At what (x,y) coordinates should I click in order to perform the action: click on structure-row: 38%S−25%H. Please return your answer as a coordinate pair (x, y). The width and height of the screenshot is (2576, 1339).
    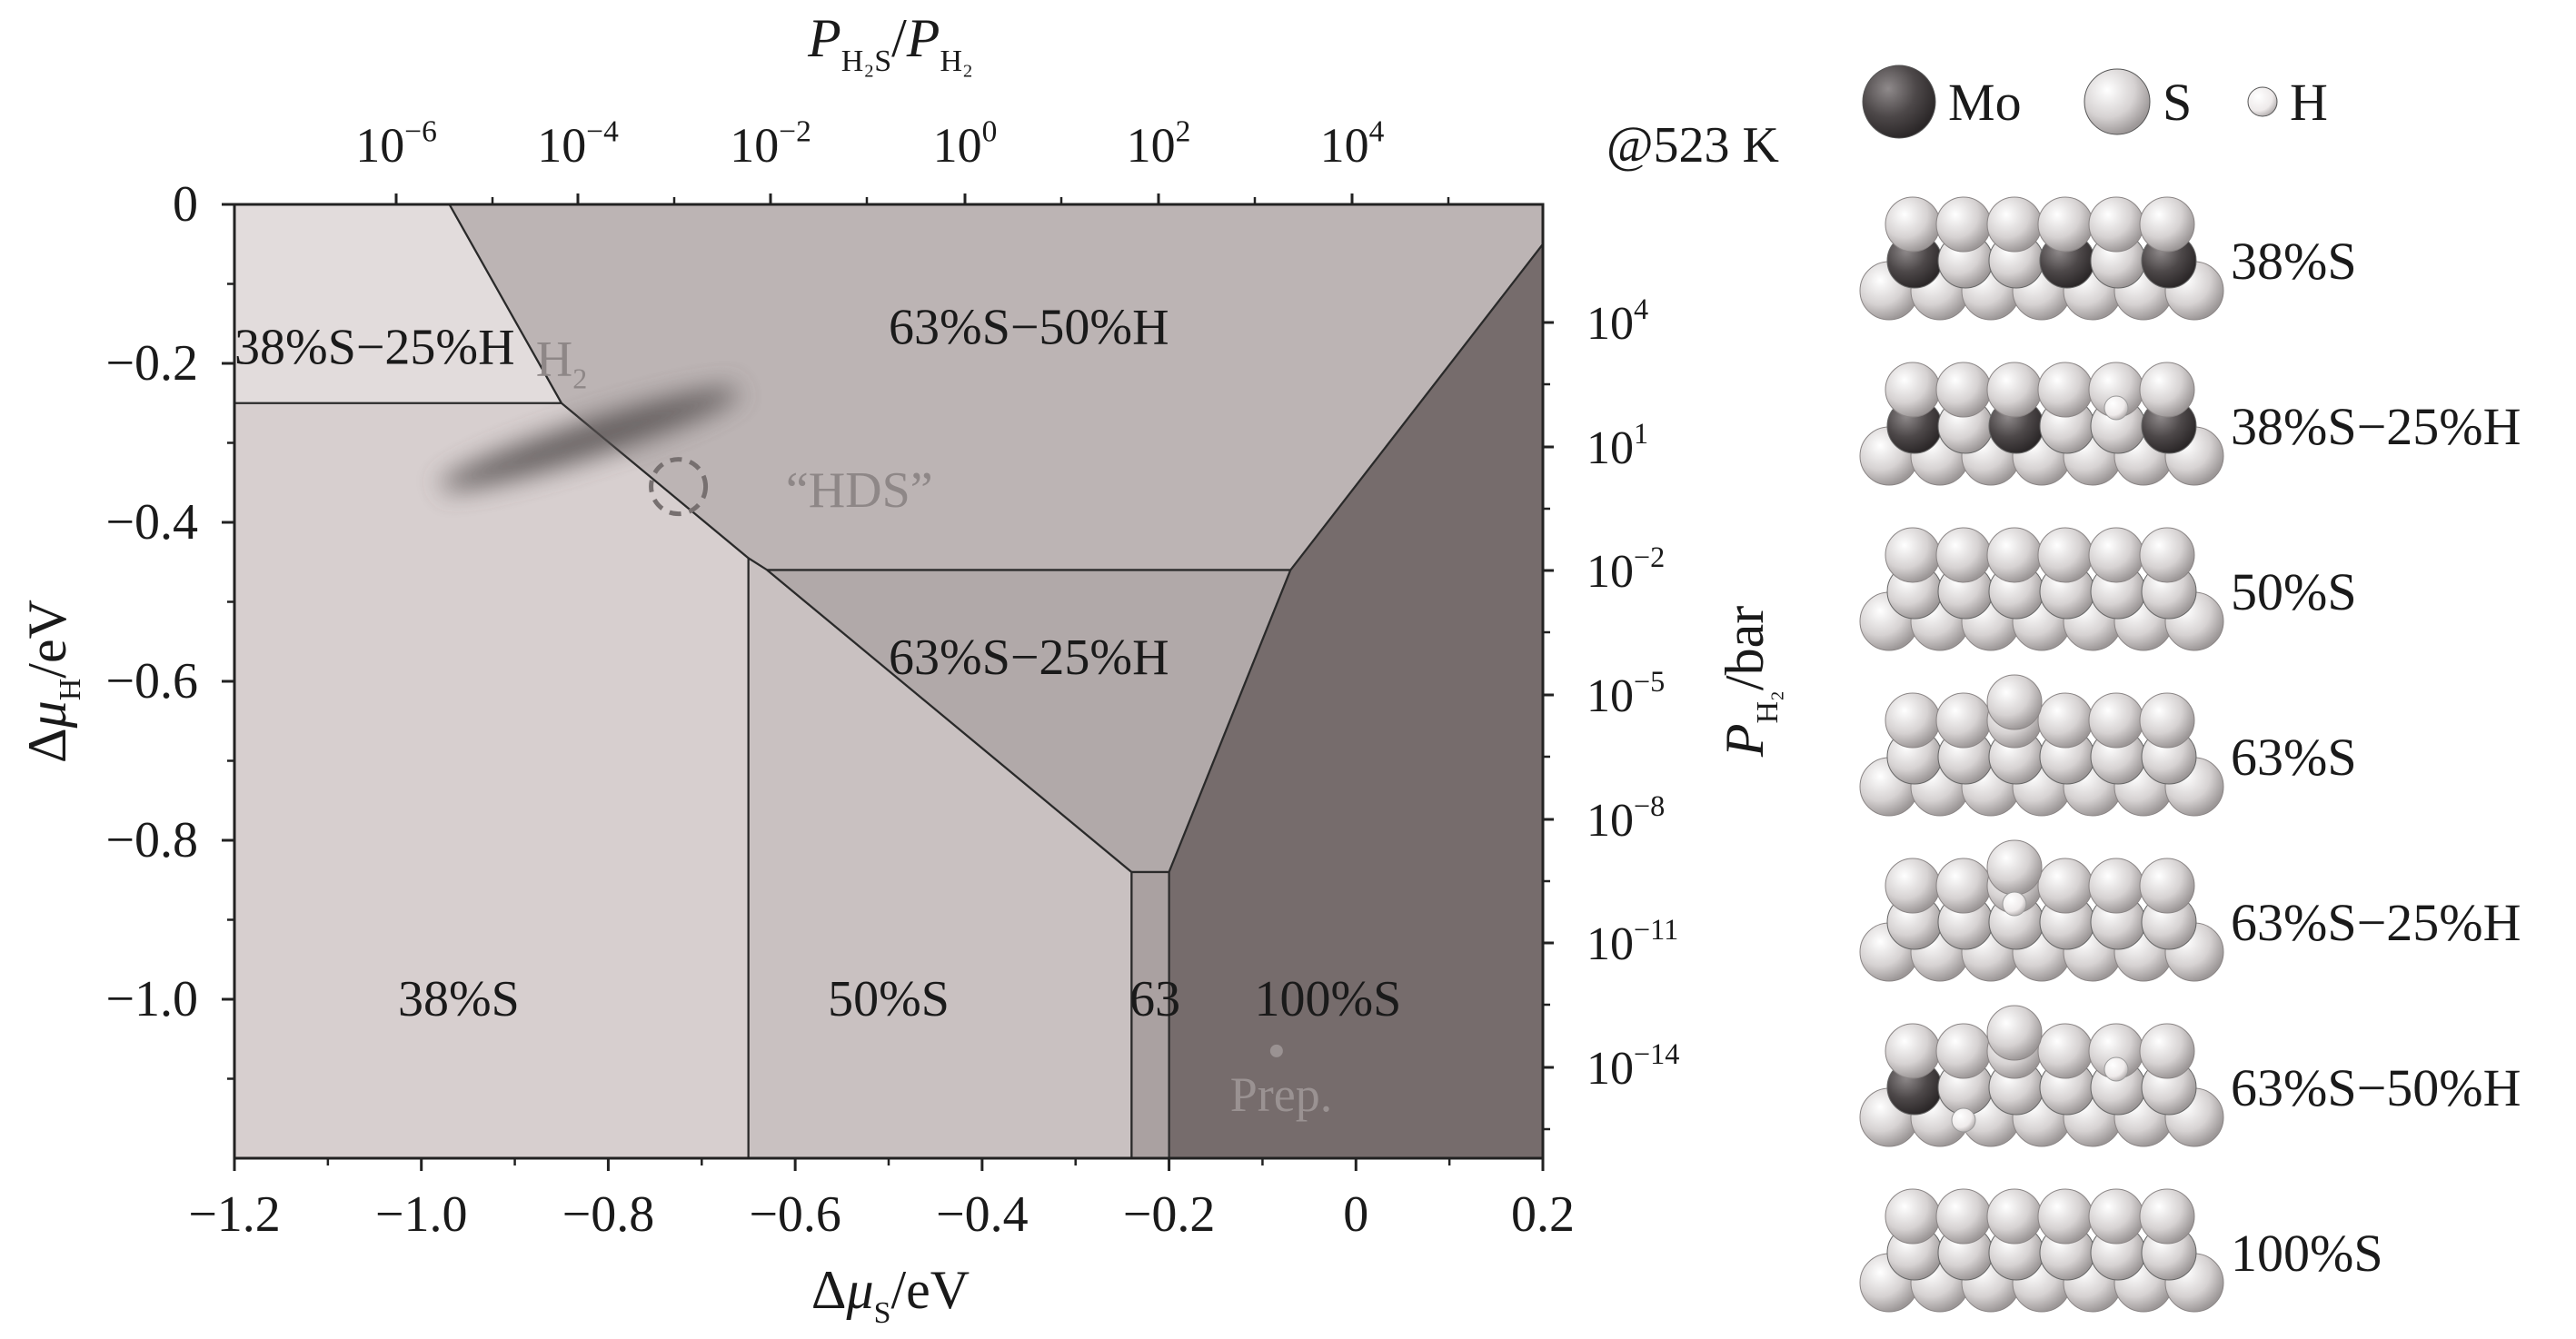
    Looking at the image, I should click on (2217, 427).